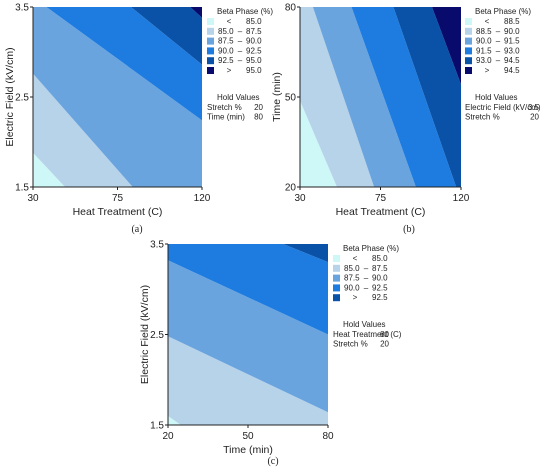 The image size is (550, 472). What do you see at coordinates (380, 268) in the screenshot?
I see `legend-high: 87.5` at bounding box center [380, 268].